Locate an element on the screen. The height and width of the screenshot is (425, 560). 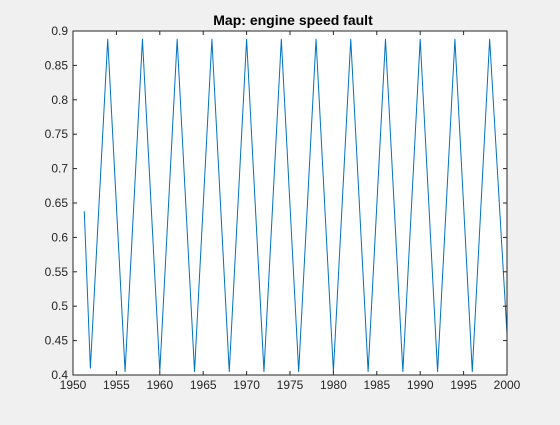
y-tick-label: 0.7 is located at coordinates (59, 169).